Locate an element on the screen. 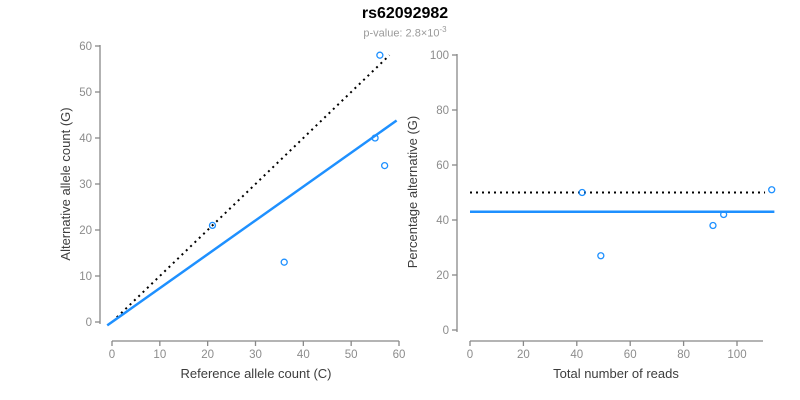  x-tick-label: 30 is located at coordinates (255, 355).